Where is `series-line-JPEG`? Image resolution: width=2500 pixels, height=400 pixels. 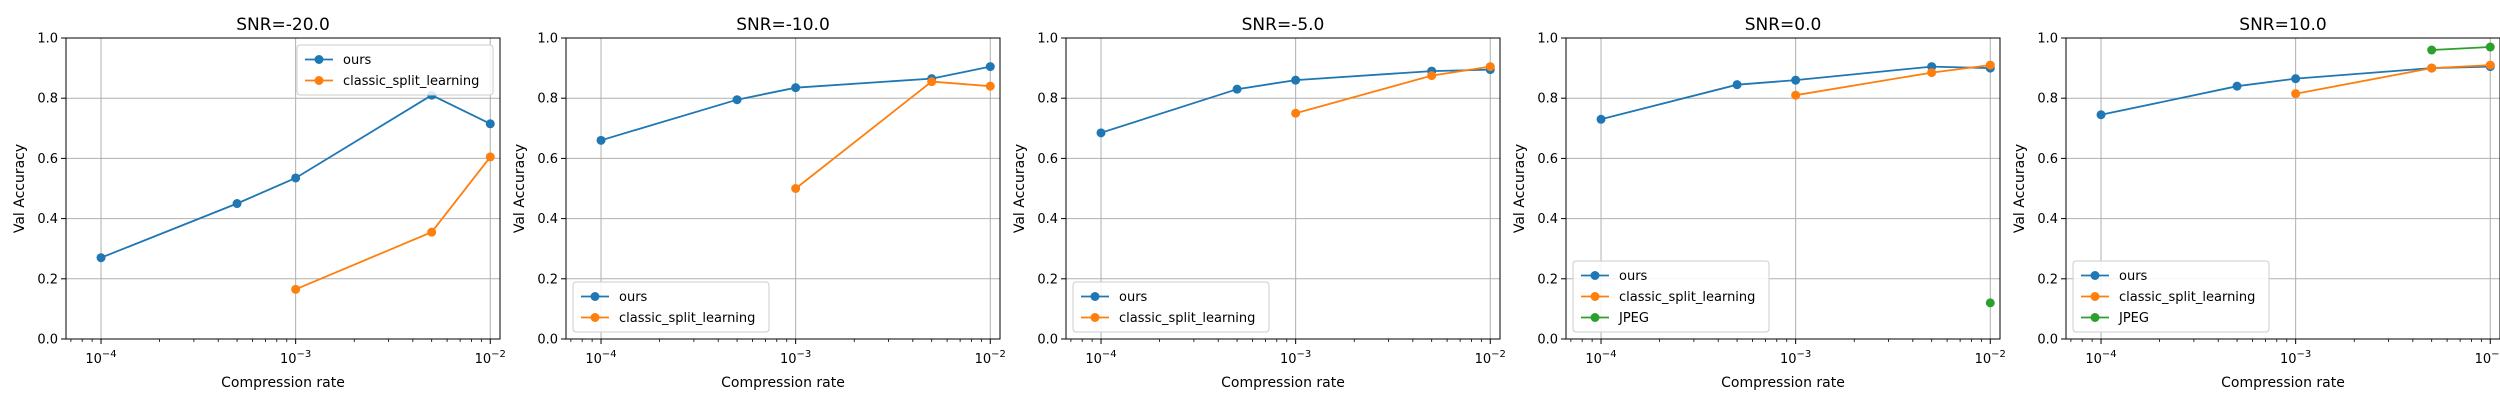
series-line-JPEG is located at coordinates (2461, 48).